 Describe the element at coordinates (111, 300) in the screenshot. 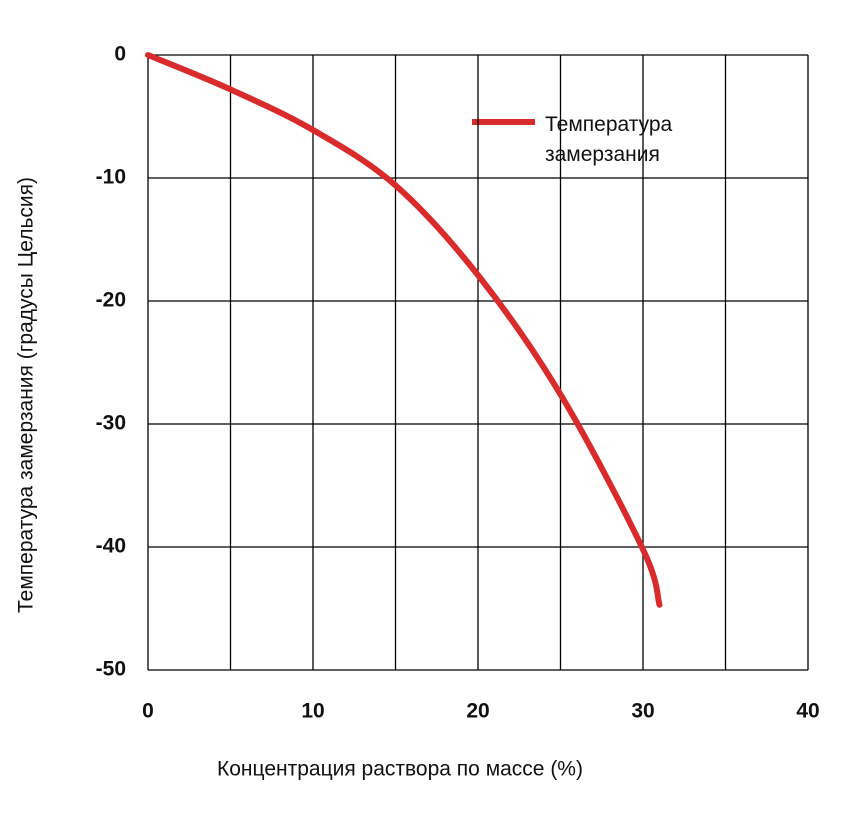

I see `y-tick-label: -20` at that location.